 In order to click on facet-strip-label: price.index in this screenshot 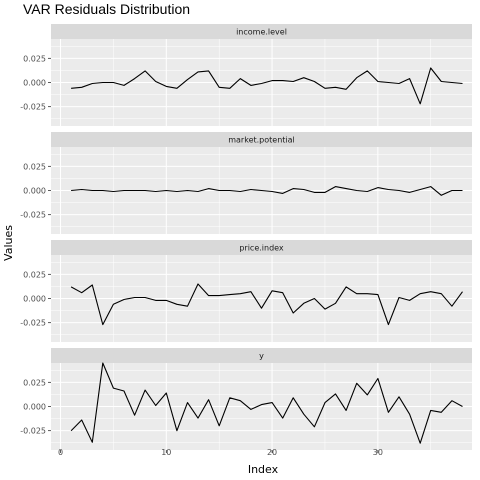, I will do `click(261, 248)`.